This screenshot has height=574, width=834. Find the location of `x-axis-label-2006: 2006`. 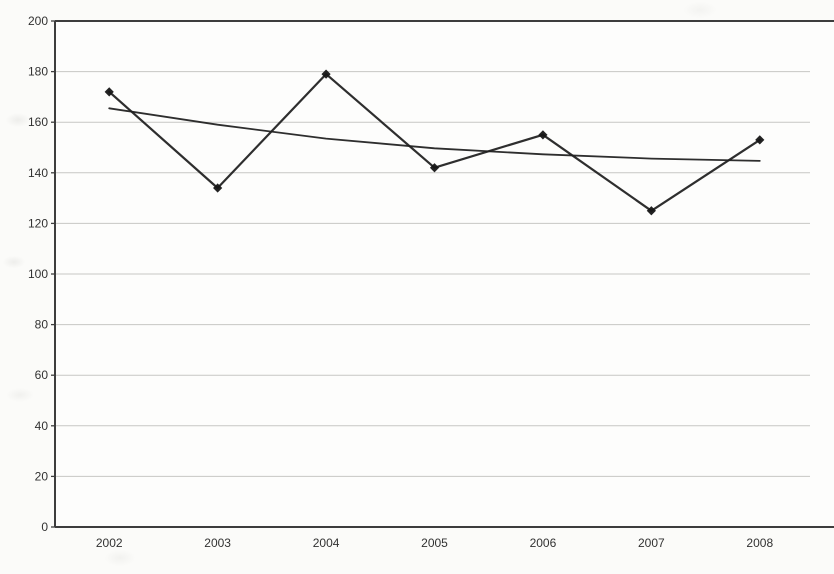

x-axis-label-2006: 2006 is located at coordinates (543, 543).